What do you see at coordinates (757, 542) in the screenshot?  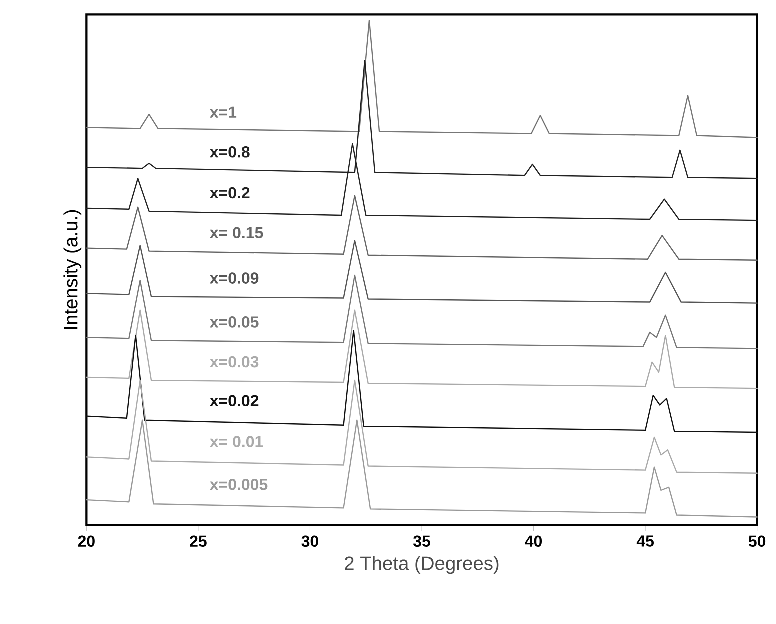 I see `x-tick-label: 50` at bounding box center [757, 542].